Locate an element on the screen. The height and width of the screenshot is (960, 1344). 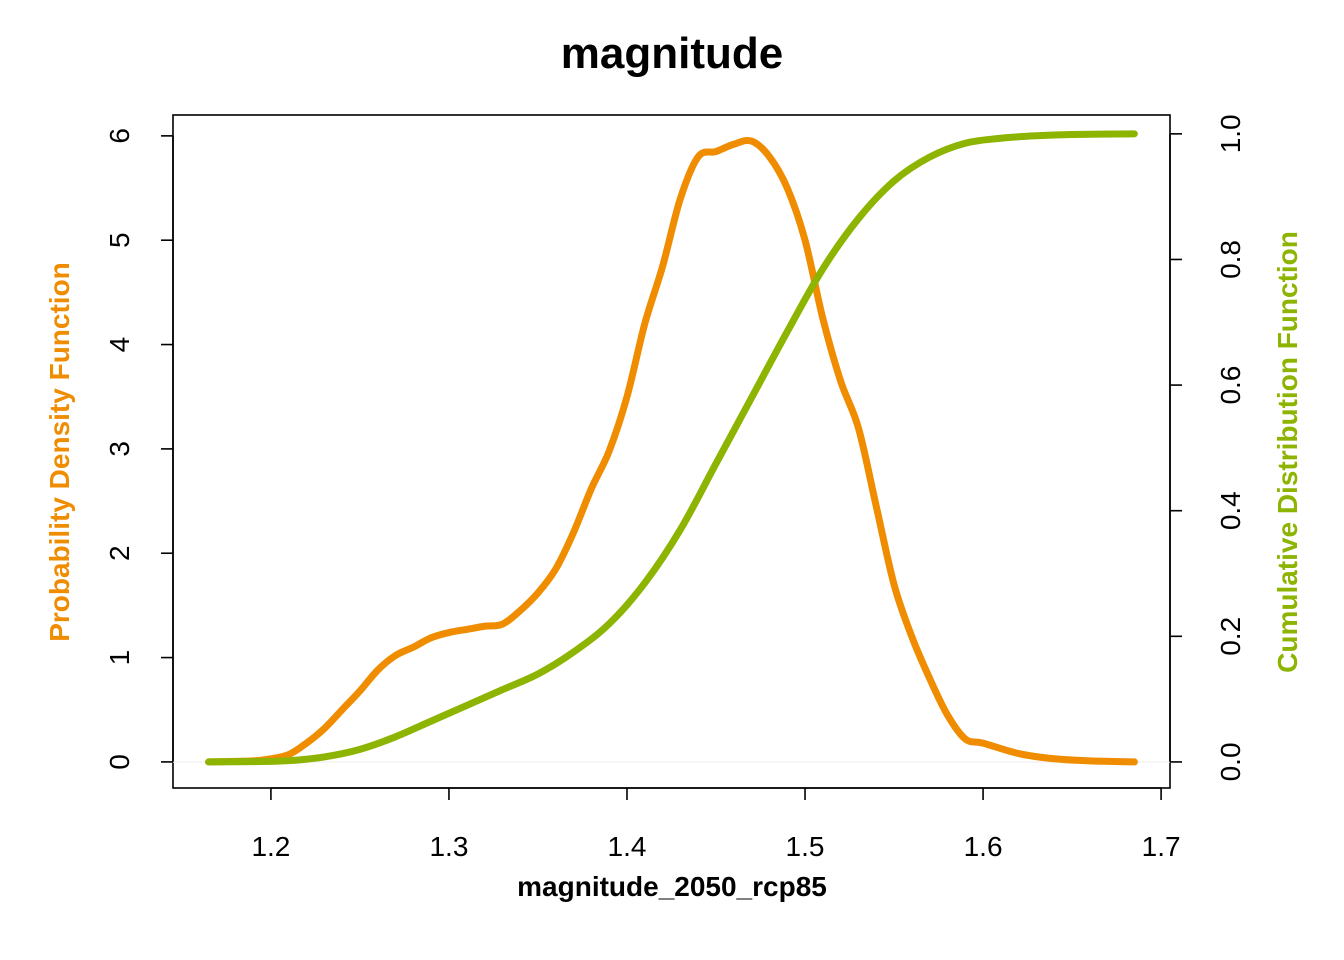
y-left-tick-label: 5 is located at coordinates (119, 240).